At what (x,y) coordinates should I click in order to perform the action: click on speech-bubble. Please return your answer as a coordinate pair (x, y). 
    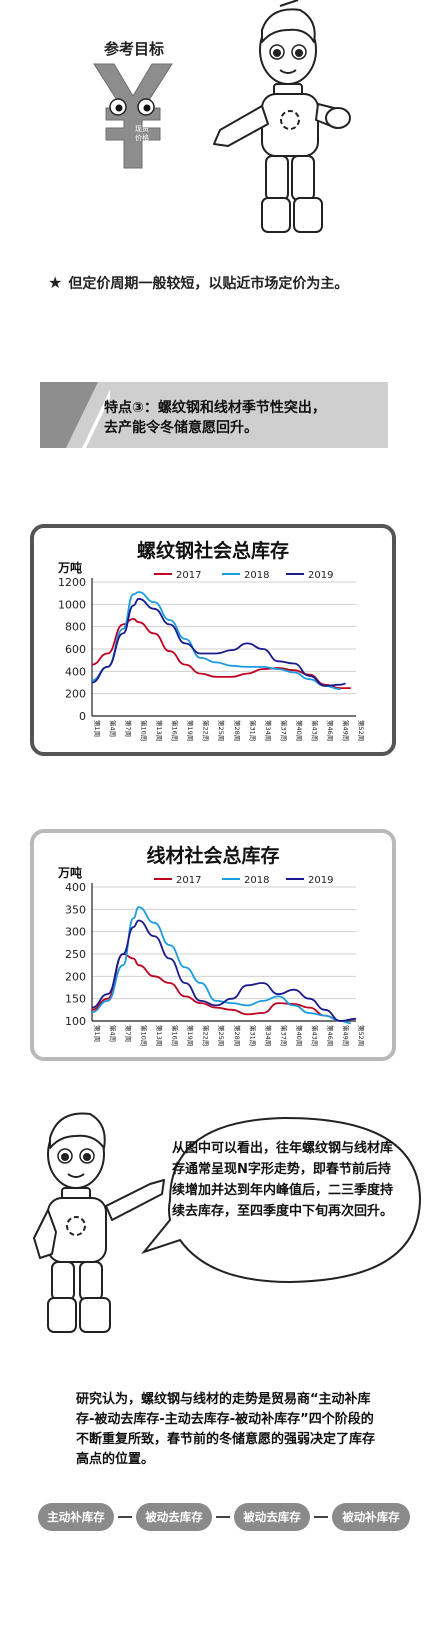
    Looking at the image, I should click on (281, 1200).